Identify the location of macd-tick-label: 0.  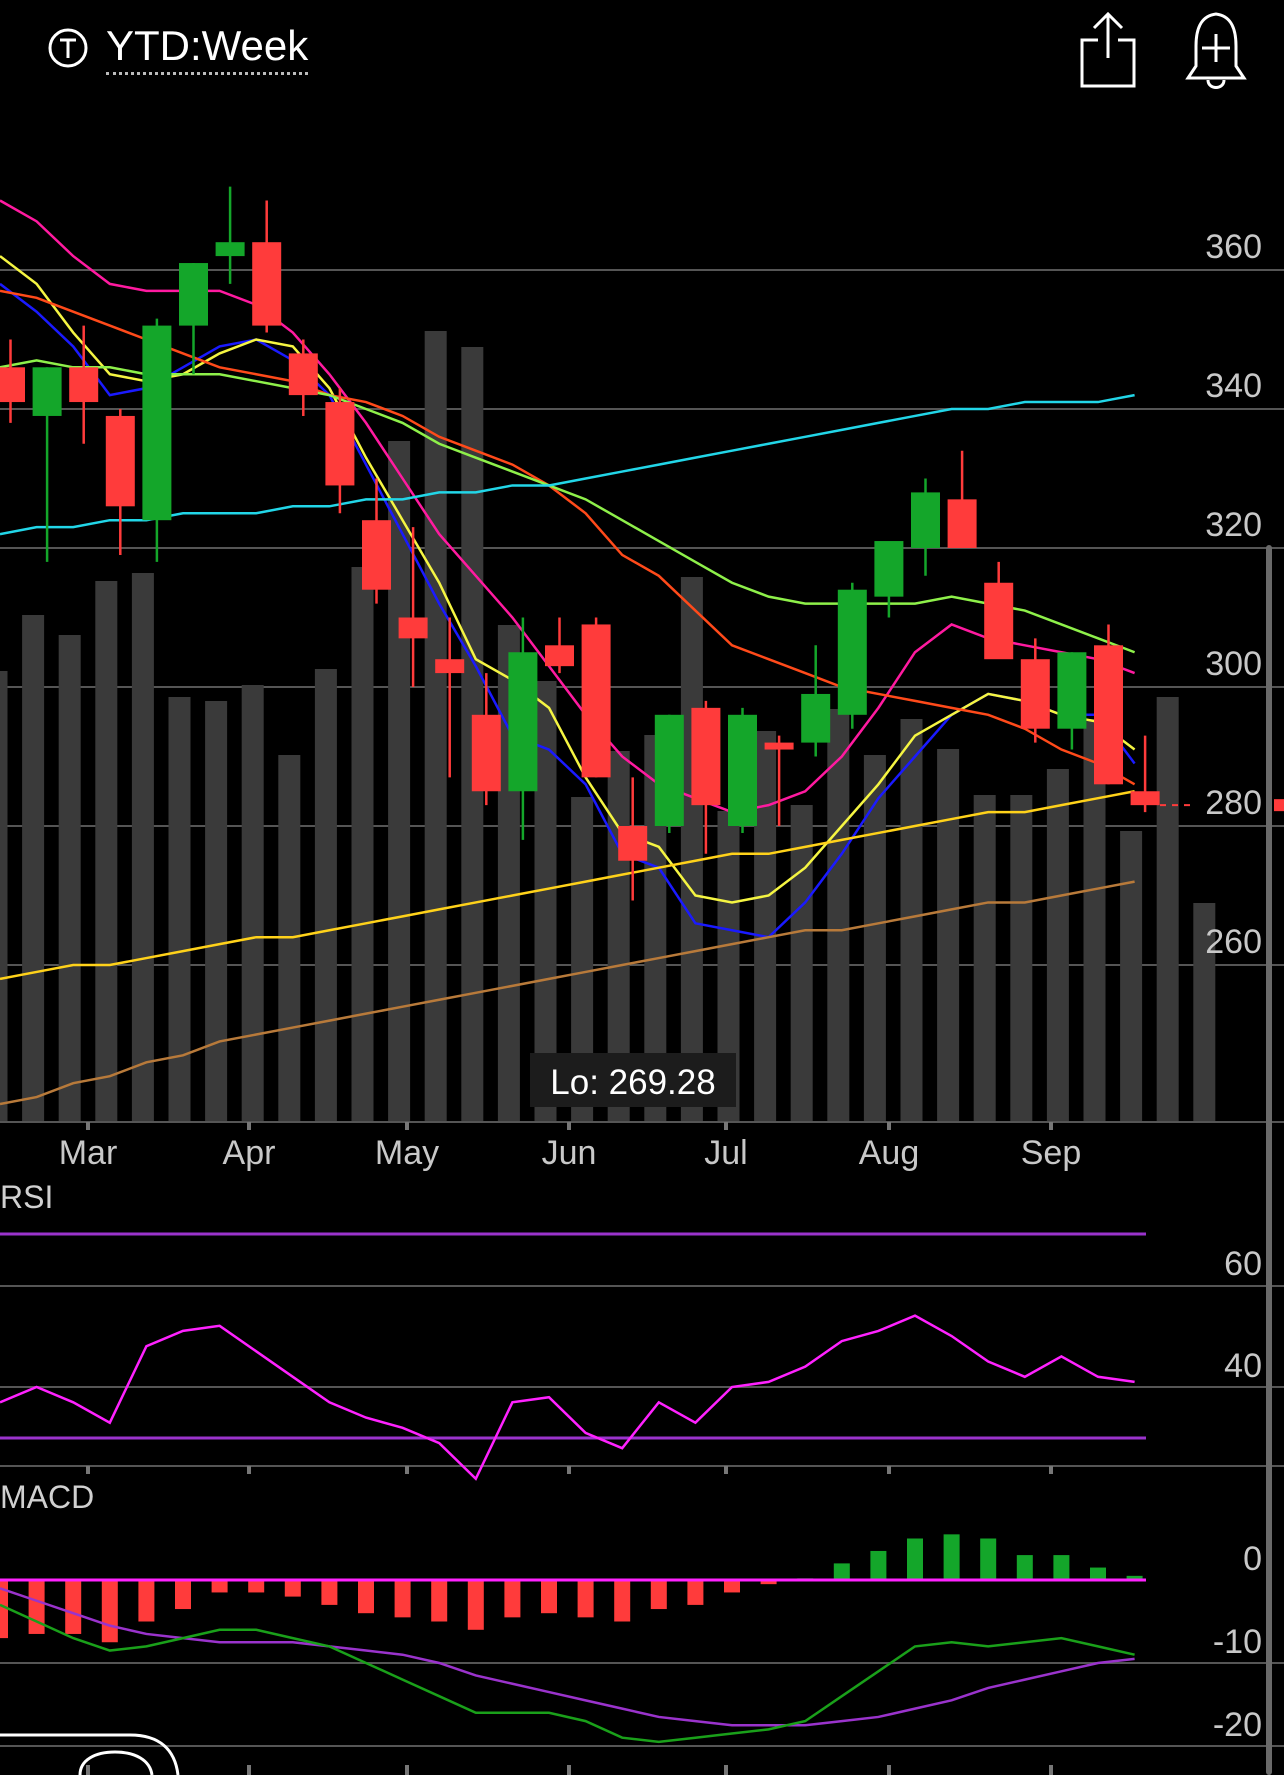
(1252, 1559).